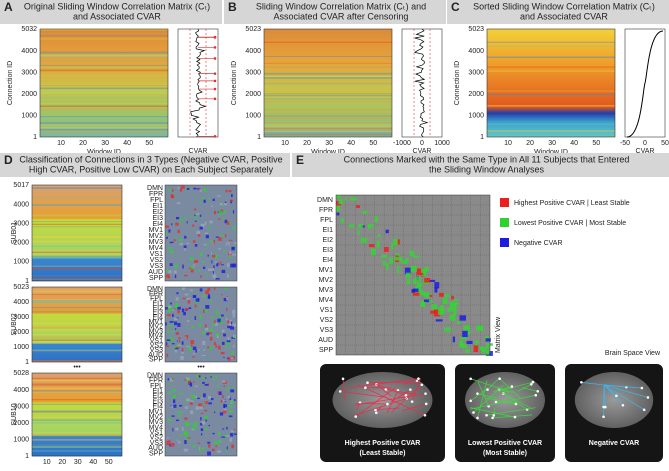 This screenshot has height=471, width=669. I want to click on cvar-tick-label: 0, so click(422, 143).